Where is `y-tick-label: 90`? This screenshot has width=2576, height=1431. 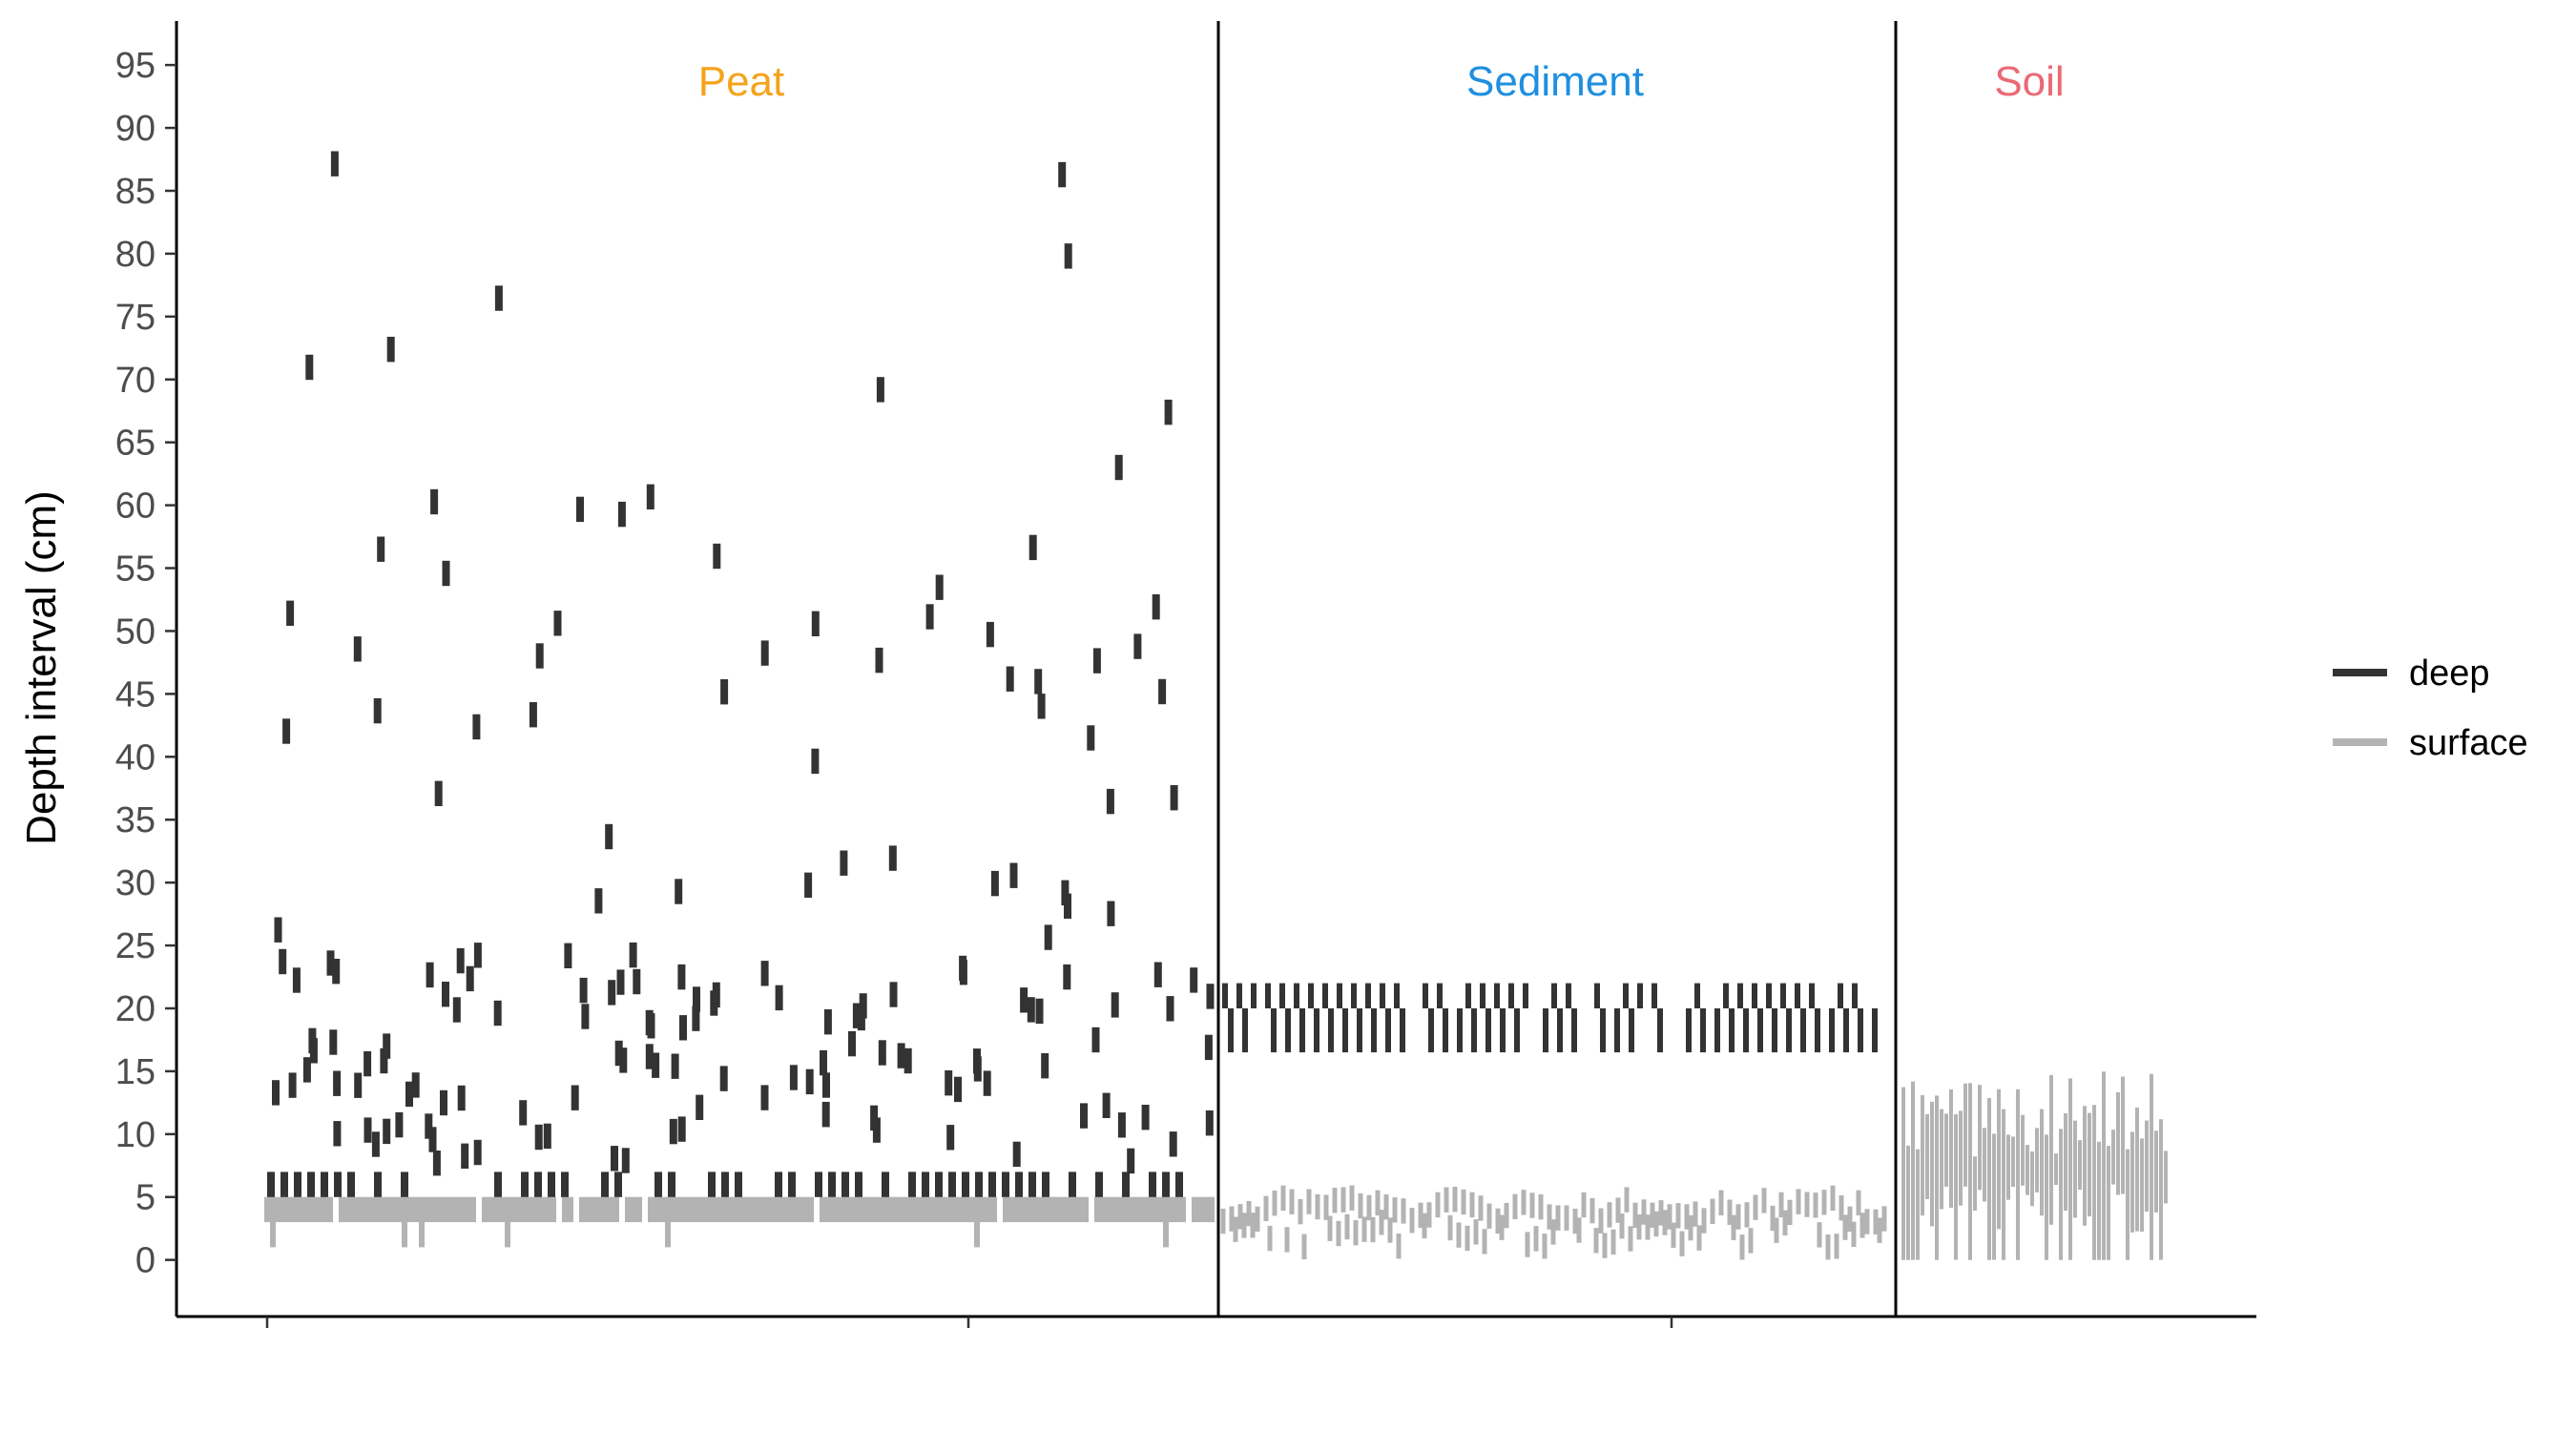 y-tick-label: 90 is located at coordinates (135, 129).